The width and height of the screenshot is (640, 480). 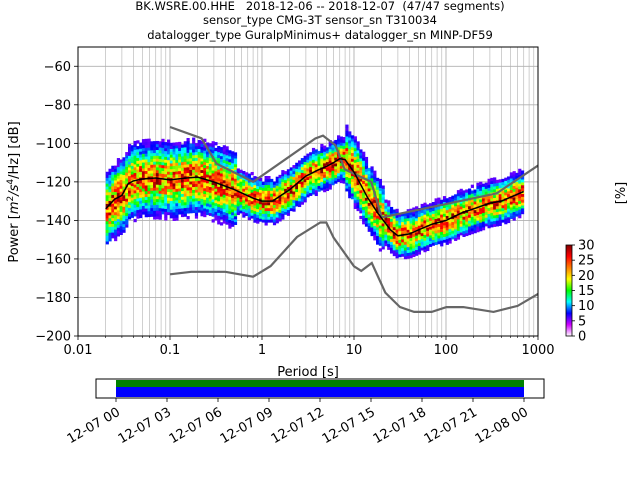 I want to click on x-axis: 0.01 0.1 1 10 100 1000, so click(x=309, y=347).